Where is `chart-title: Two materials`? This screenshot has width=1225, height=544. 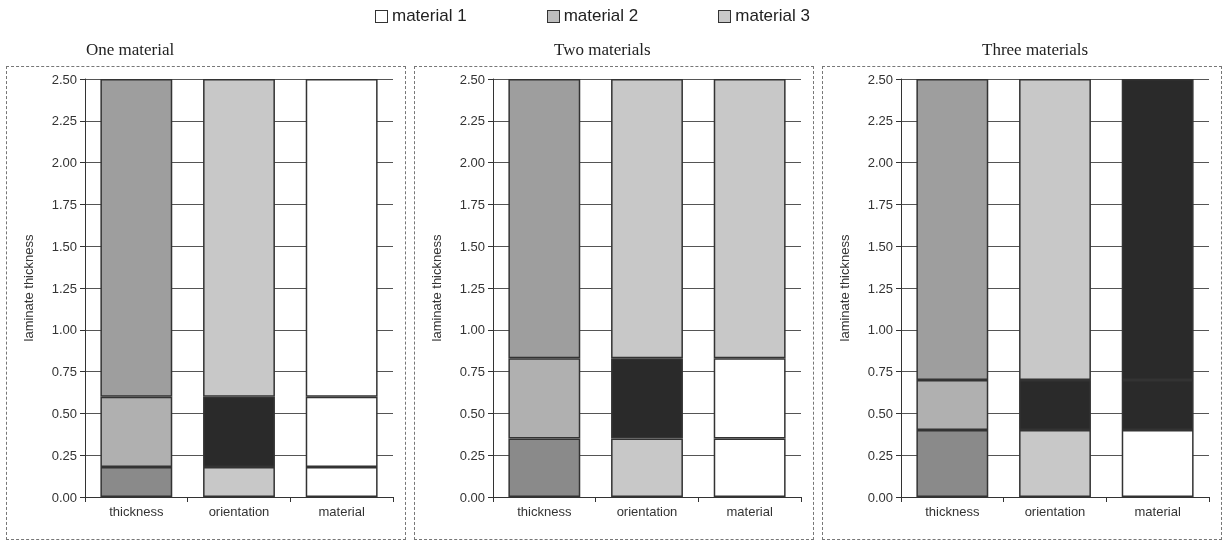 chart-title: Two materials is located at coordinates (602, 50).